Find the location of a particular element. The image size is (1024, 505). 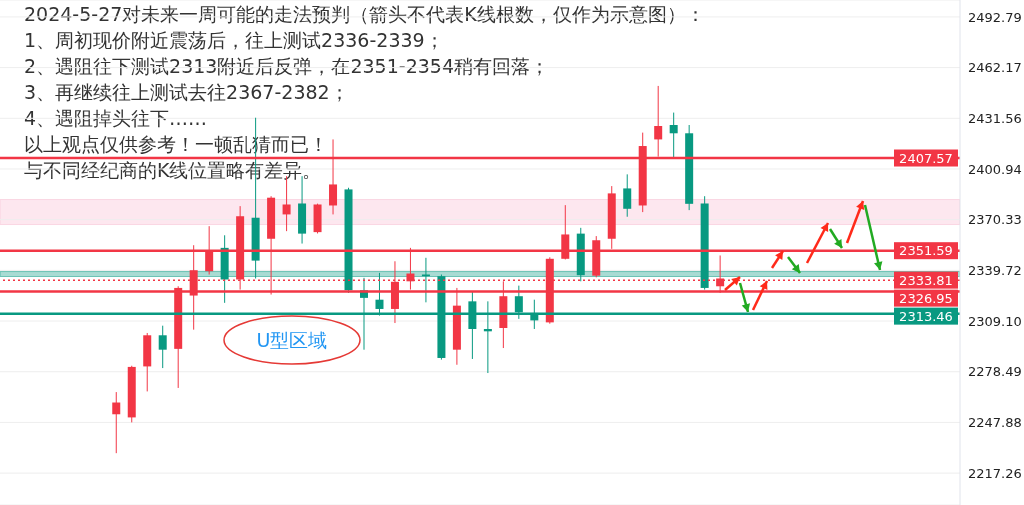

annotation: 3、再继续往上测试去往2367-2382； is located at coordinates (186, 92).